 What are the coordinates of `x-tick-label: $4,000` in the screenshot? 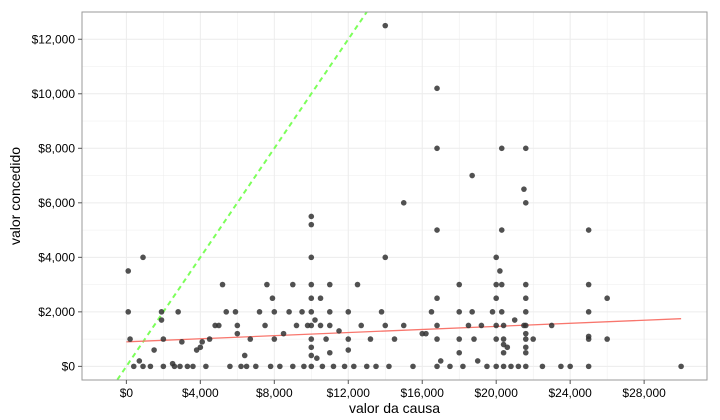 It's located at (200, 393).